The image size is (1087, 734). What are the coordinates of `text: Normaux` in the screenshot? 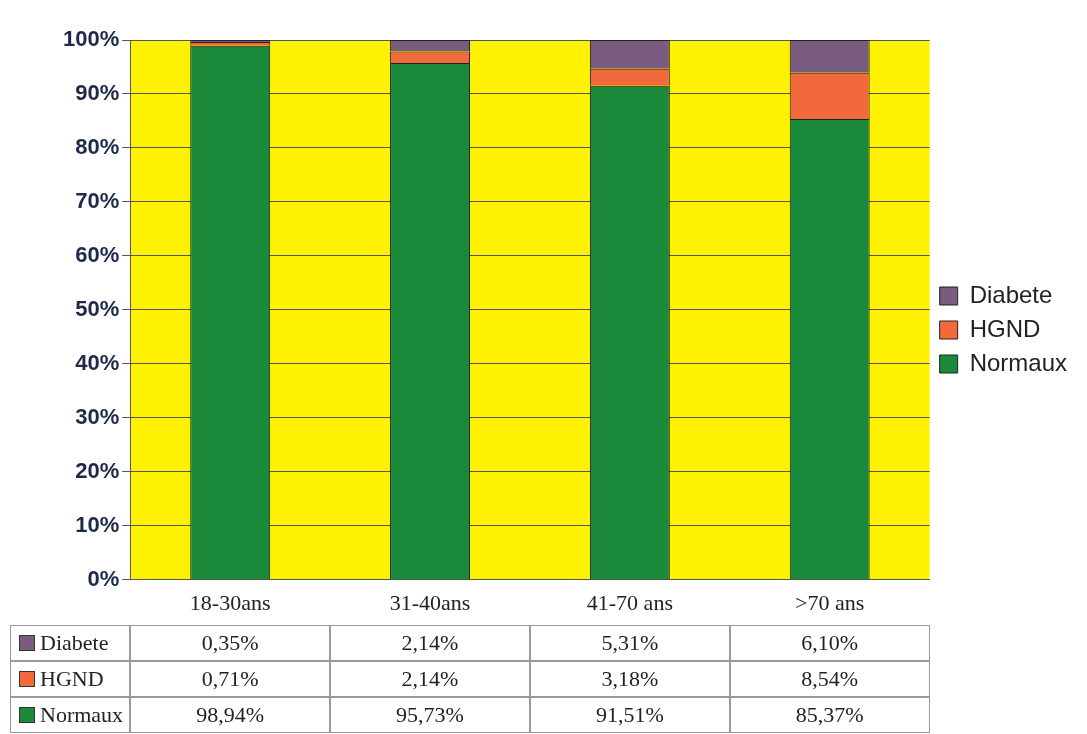 It's located at (82, 714).